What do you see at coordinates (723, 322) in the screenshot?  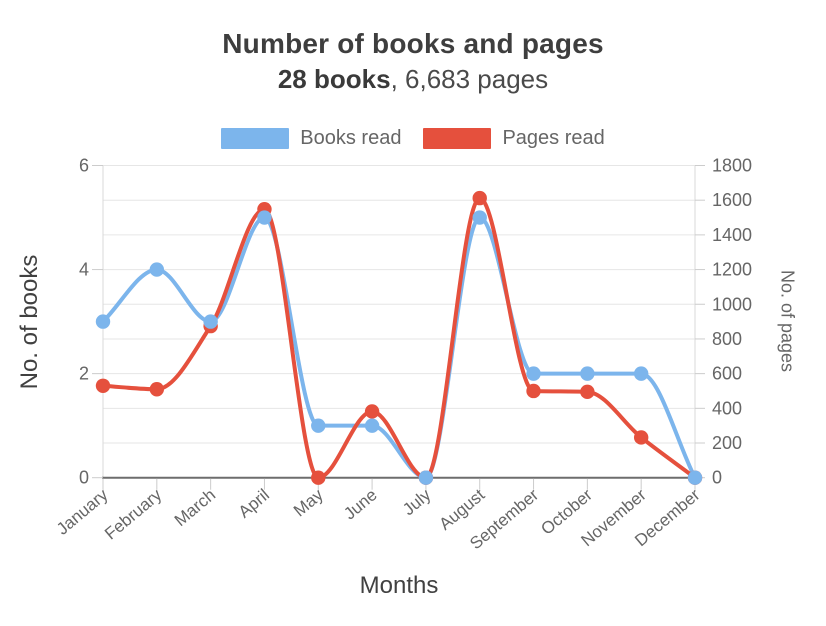 I see `y-right-ticks: 0 200 400 600 800 1000 1200 1400 1600 1800` at bounding box center [723, 322].